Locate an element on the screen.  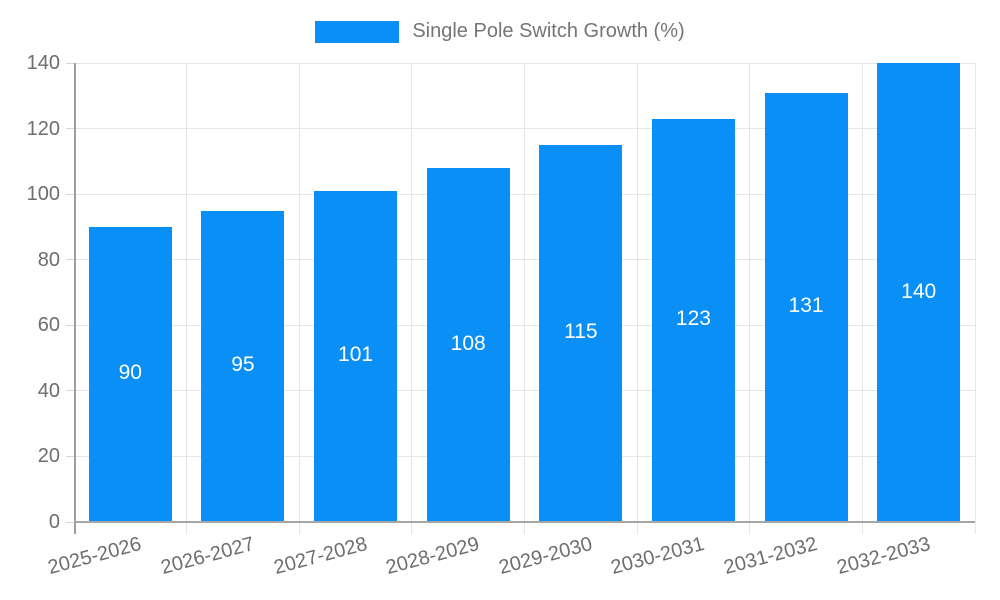
bar-value-label: 131 is located at coordinates (806, 306).